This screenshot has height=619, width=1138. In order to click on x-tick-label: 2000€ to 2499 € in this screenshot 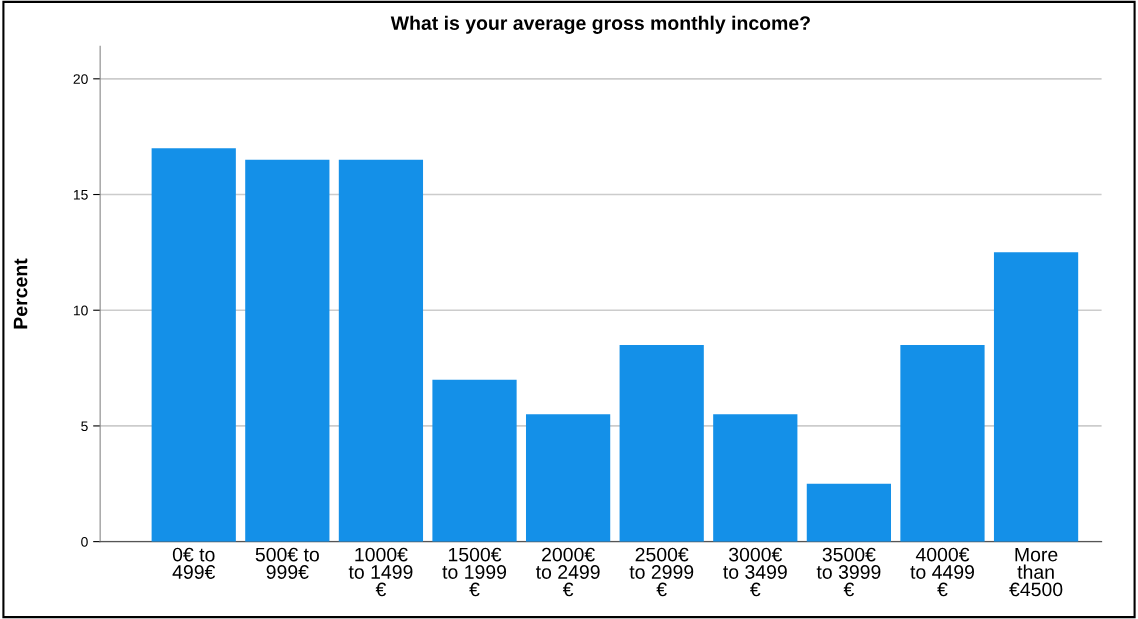, I will do `click(567, 572)`.